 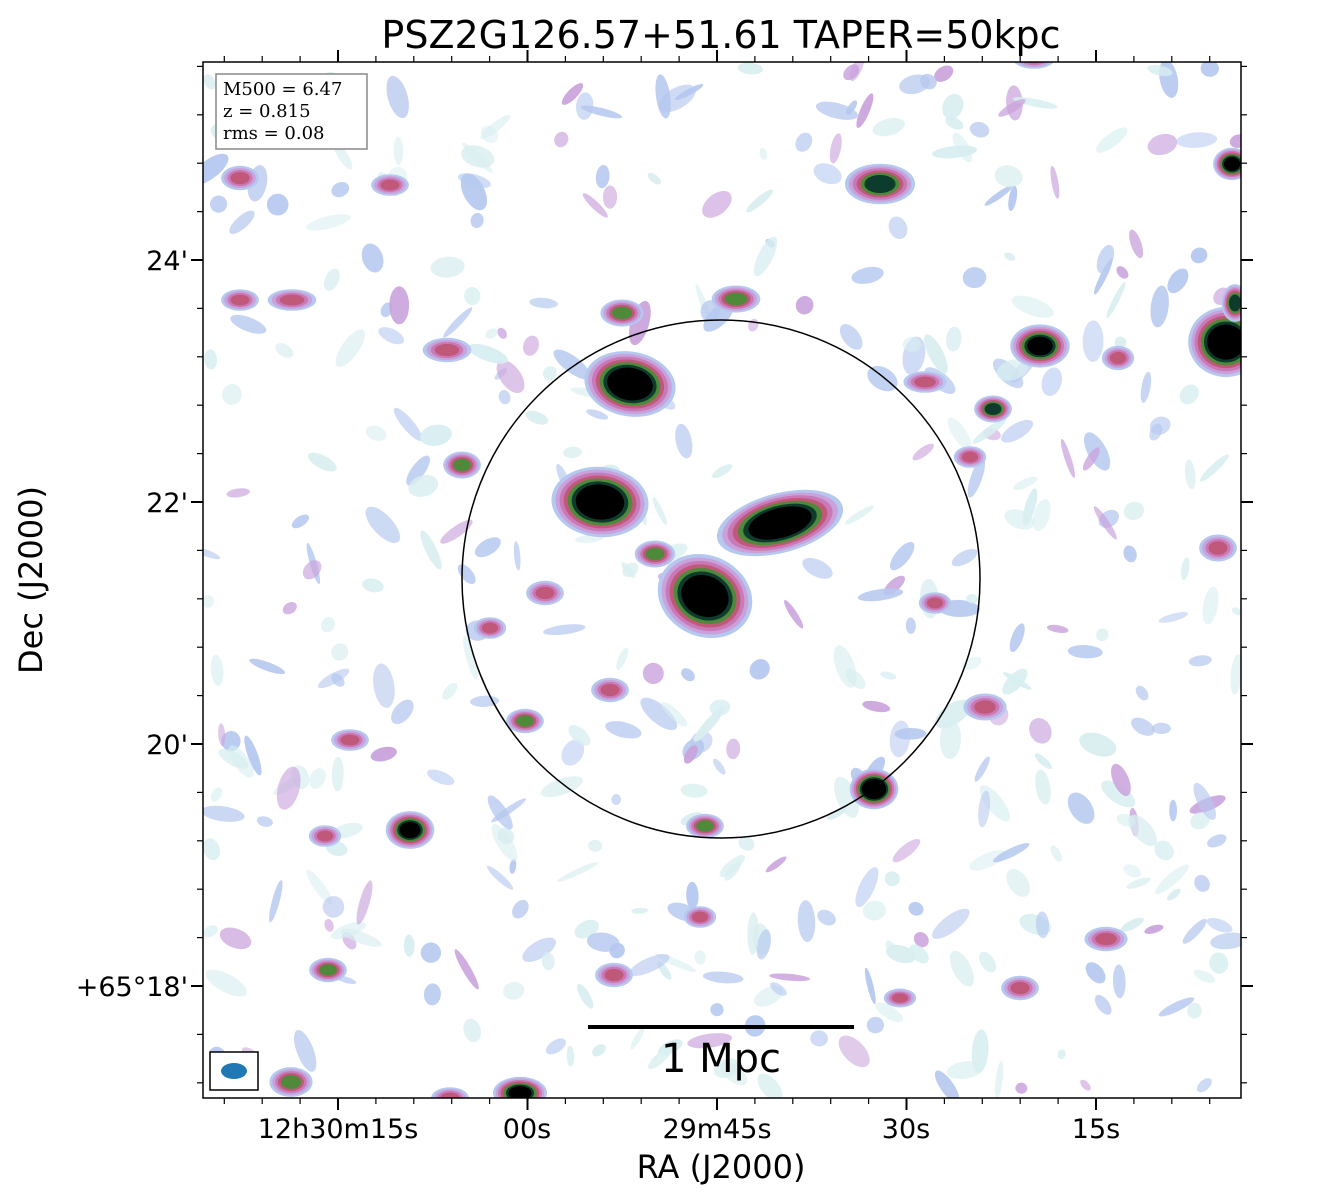 What do you see at coordinates (282, 89) in the screenshot?
I see `stat-m500: M500 = 6.47` at bounding box center [282, 89].